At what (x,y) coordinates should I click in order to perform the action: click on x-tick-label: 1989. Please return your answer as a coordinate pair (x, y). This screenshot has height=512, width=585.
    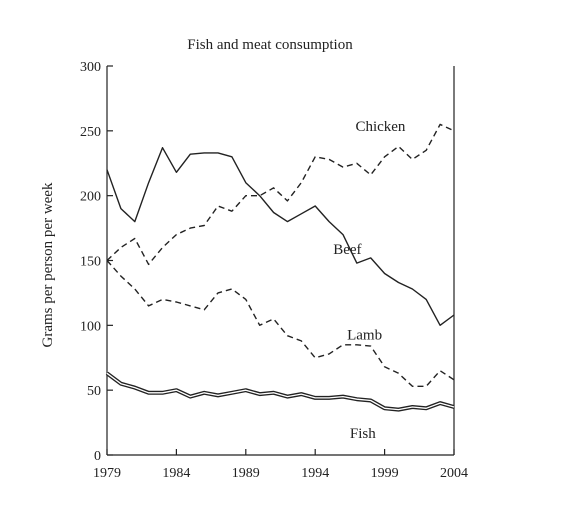
    Looking at the image, I should click on (246, 473).